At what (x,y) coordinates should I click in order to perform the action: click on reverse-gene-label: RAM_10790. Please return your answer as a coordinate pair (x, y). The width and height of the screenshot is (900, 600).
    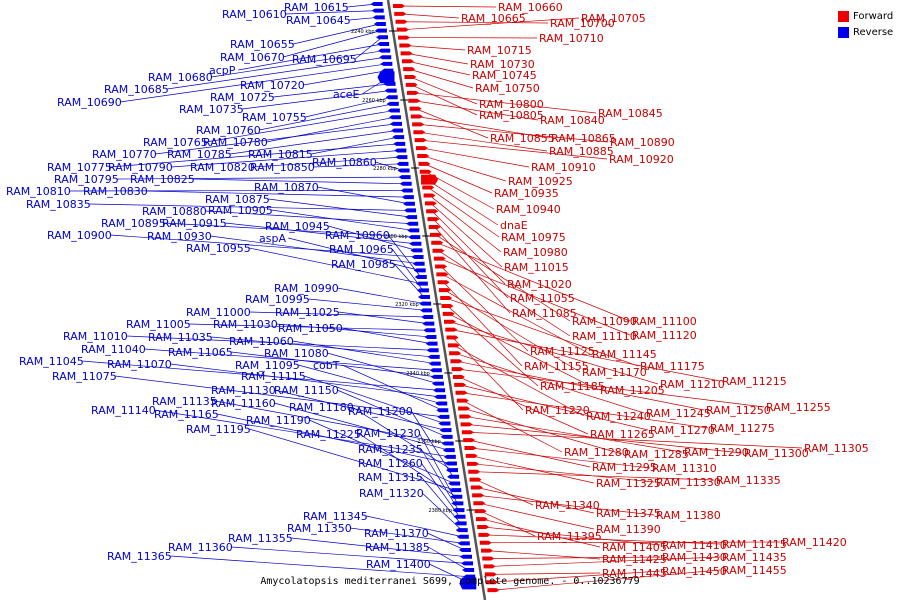
    Looking at the image, I should click on (140, 167).